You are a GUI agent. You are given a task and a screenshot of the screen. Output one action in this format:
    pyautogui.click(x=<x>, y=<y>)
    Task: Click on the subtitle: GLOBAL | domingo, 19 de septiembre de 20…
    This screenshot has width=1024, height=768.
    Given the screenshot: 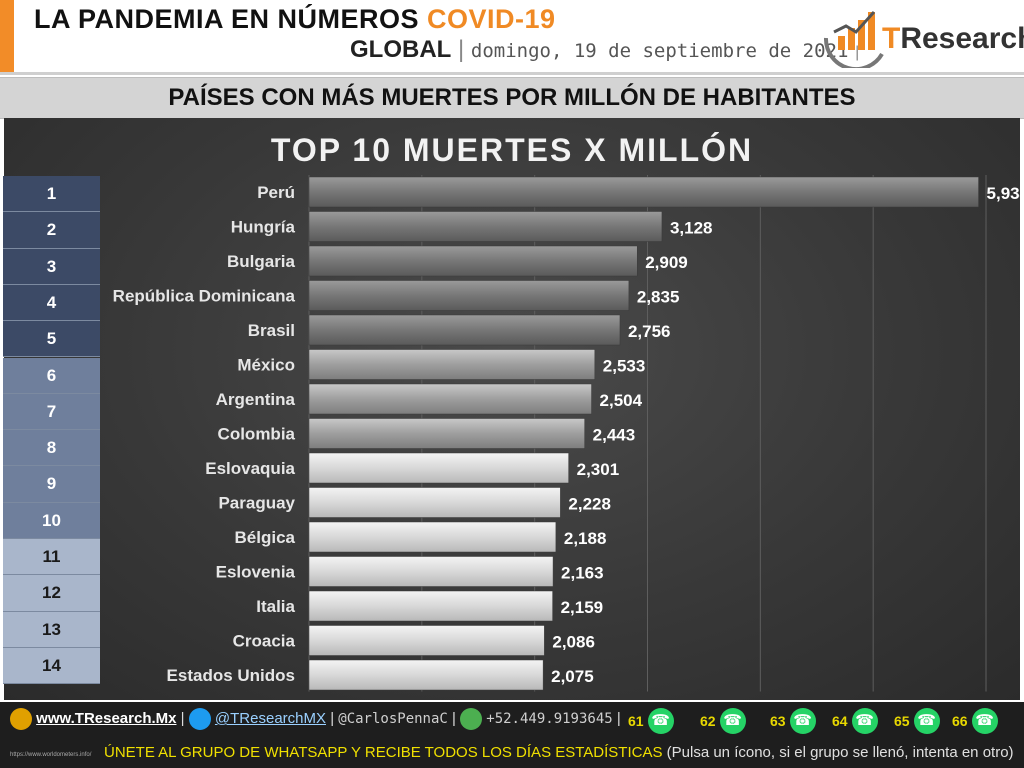 What is the action you would take?
    pyautogui.click(x=605, y=49)
    